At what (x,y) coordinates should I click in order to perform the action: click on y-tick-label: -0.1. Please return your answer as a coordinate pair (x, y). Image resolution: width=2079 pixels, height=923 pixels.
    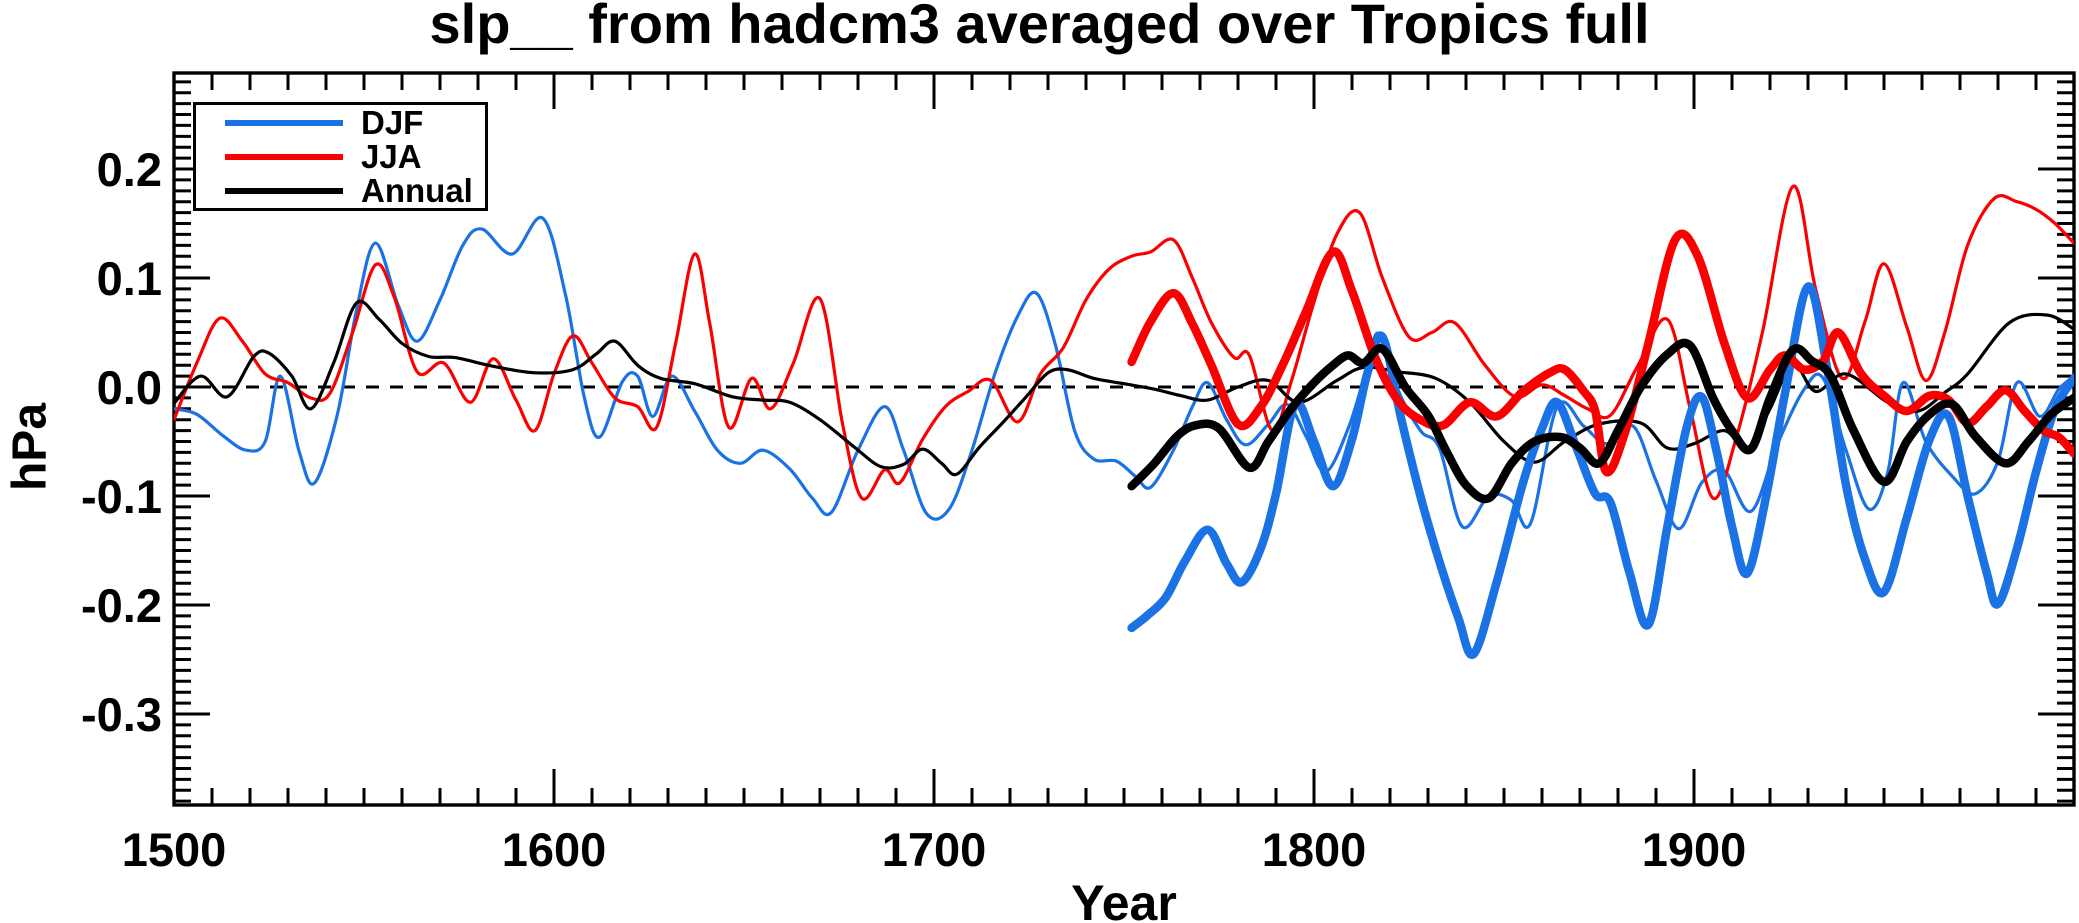
    Looking at the image, I should click on (121, 496).